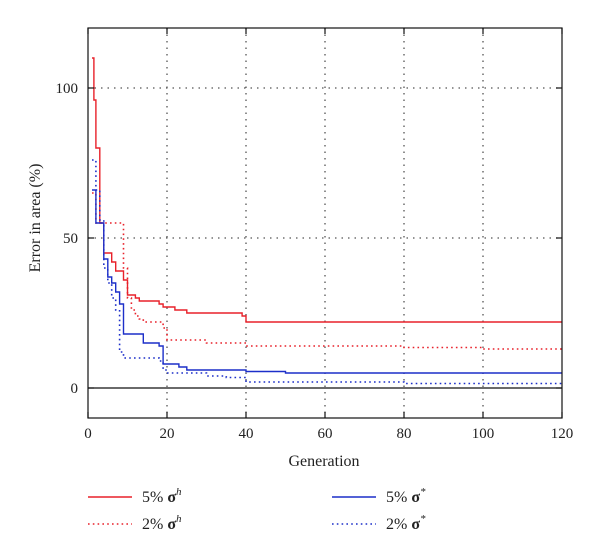  What do you see at coordinates (167, 434) in the screenshot?
I see `x-tick-label: 20` at bounding box center [167, 434].